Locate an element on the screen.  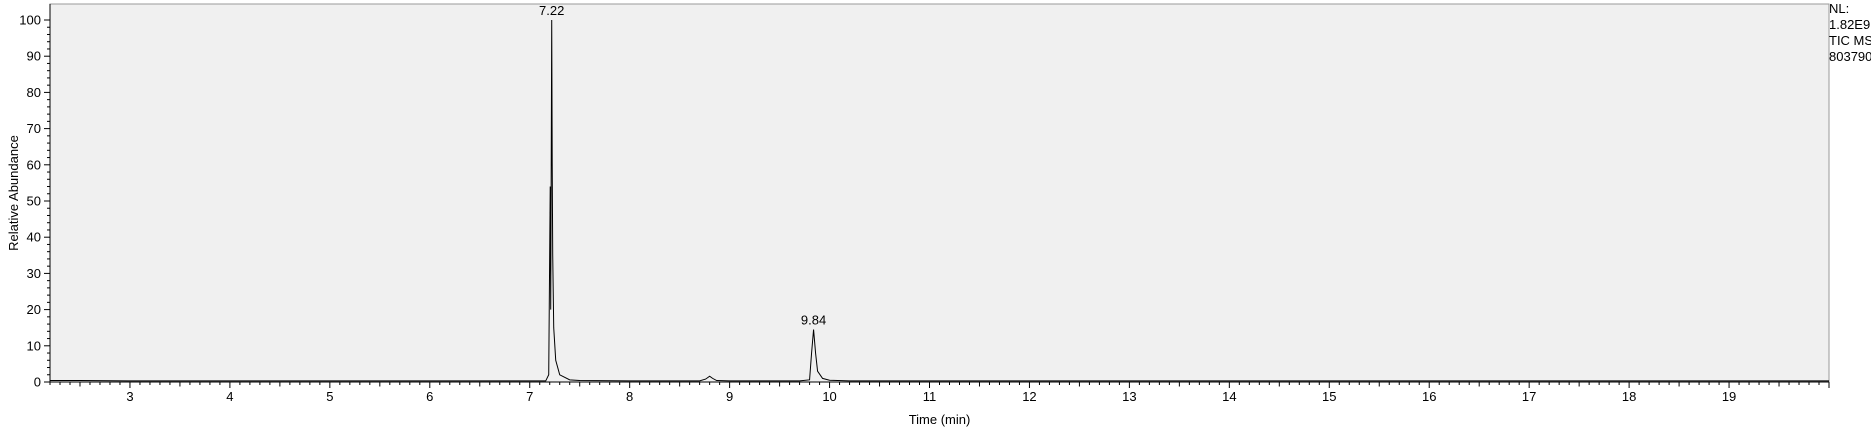
y-tick-label: 0 is located at coordinates (37, 382).